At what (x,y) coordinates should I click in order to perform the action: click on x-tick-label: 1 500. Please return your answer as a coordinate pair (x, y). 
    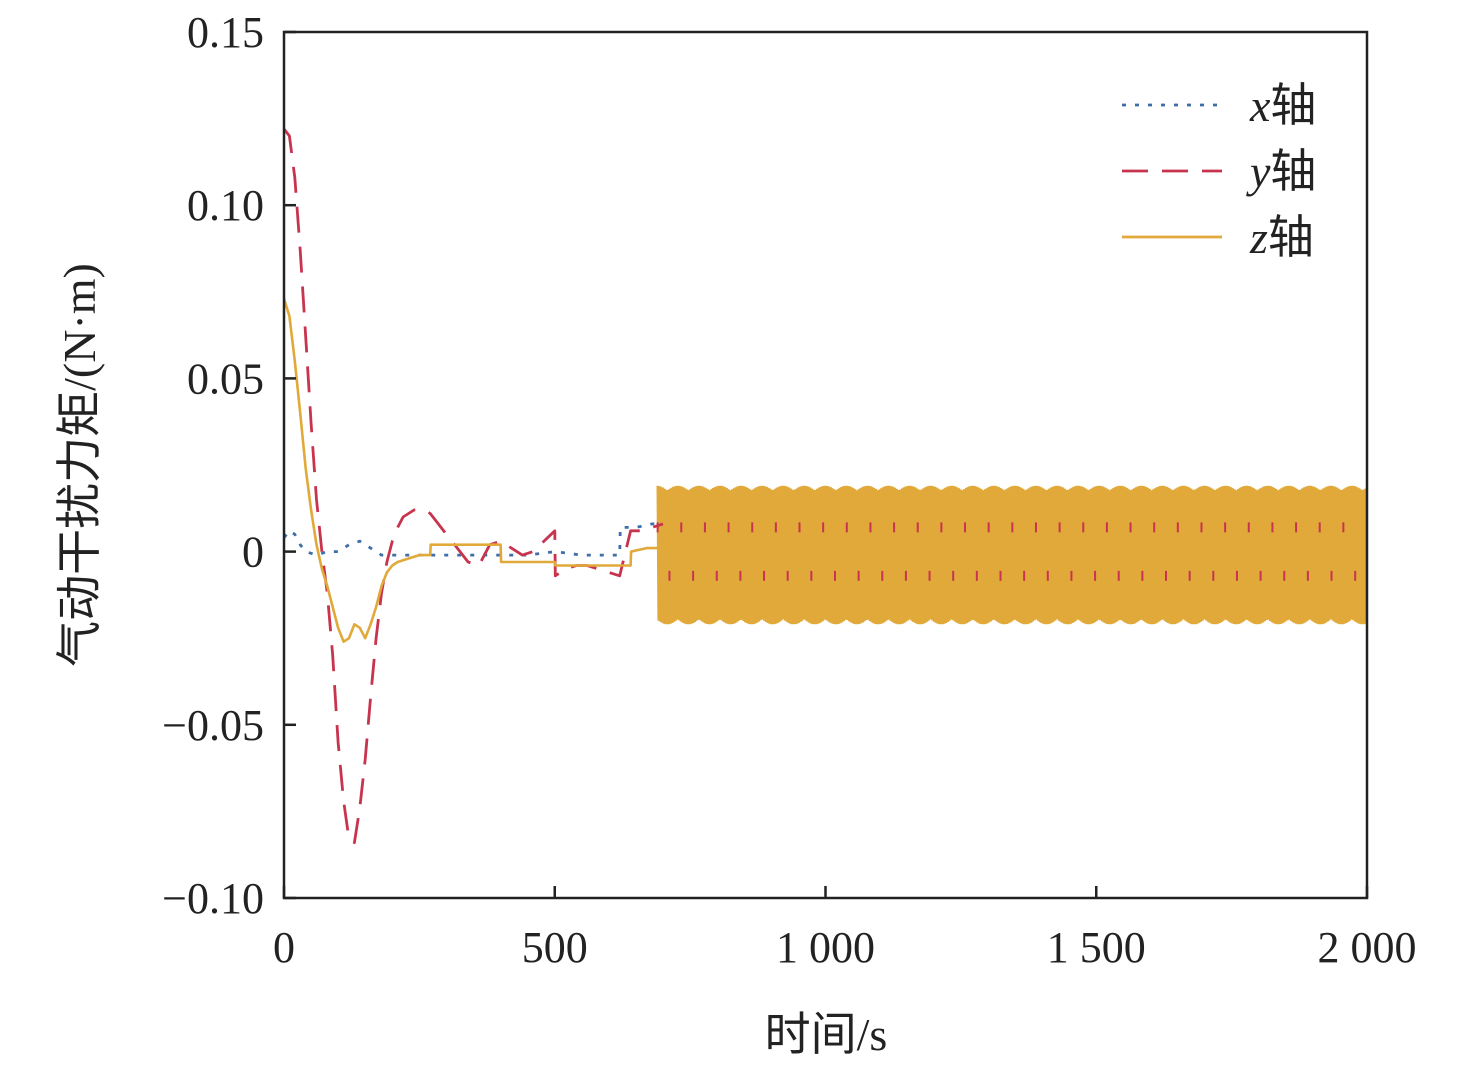
    Looking at the image, I should click on (1096, 947).